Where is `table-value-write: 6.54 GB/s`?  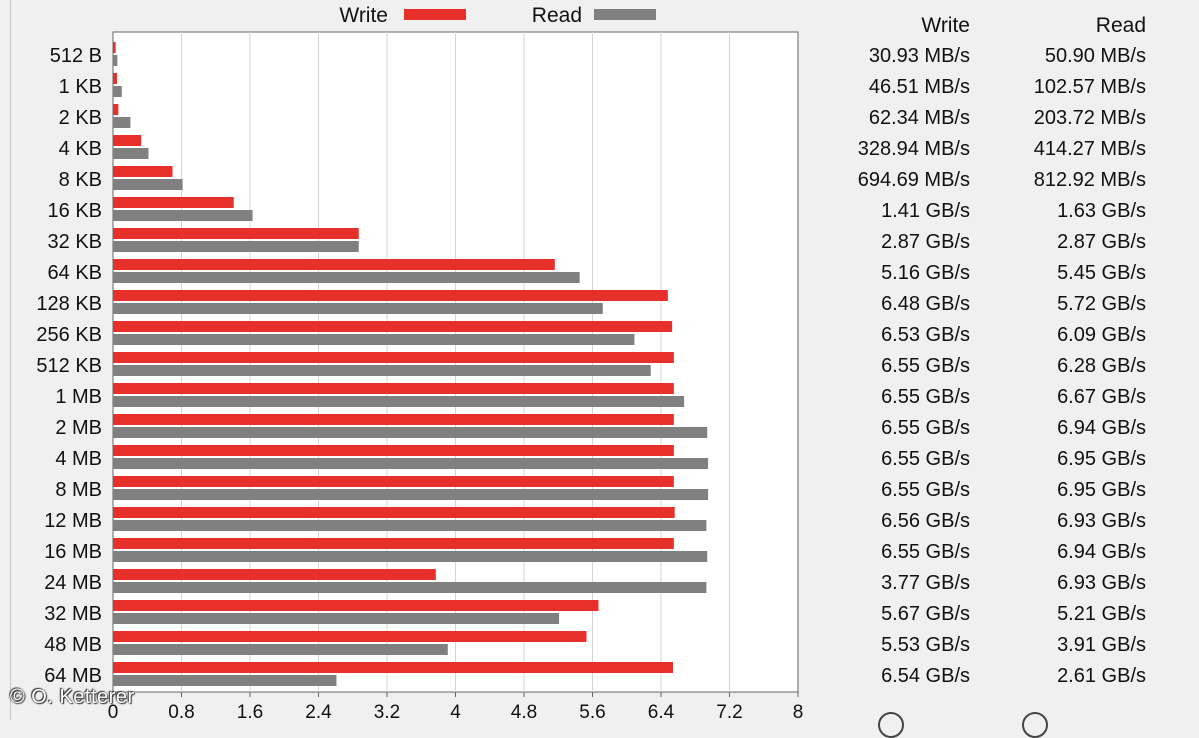
table-value-write: 6.54 GB/s is located at coordinates (925, 676).